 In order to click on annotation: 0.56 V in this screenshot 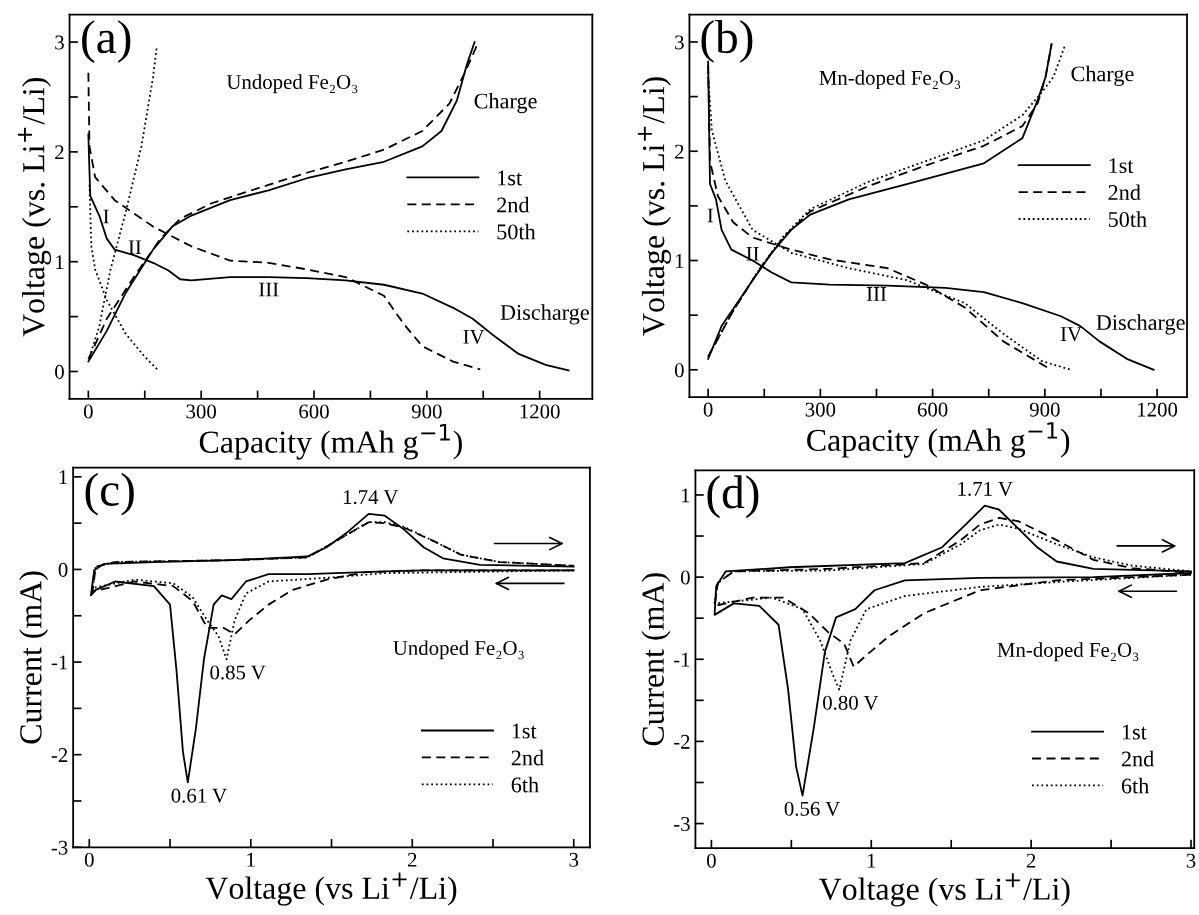, I will do `click(812, 808)`.